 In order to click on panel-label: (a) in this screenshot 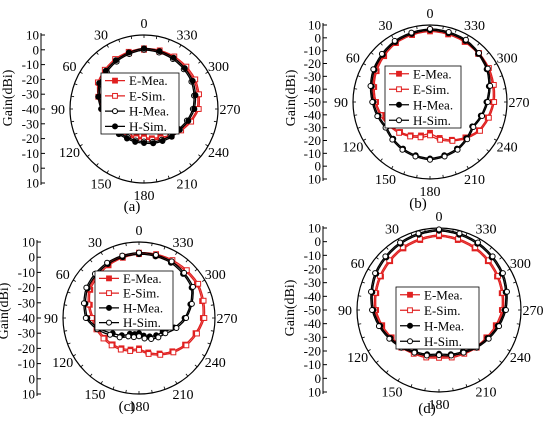, I will do `click(132, 207)`.